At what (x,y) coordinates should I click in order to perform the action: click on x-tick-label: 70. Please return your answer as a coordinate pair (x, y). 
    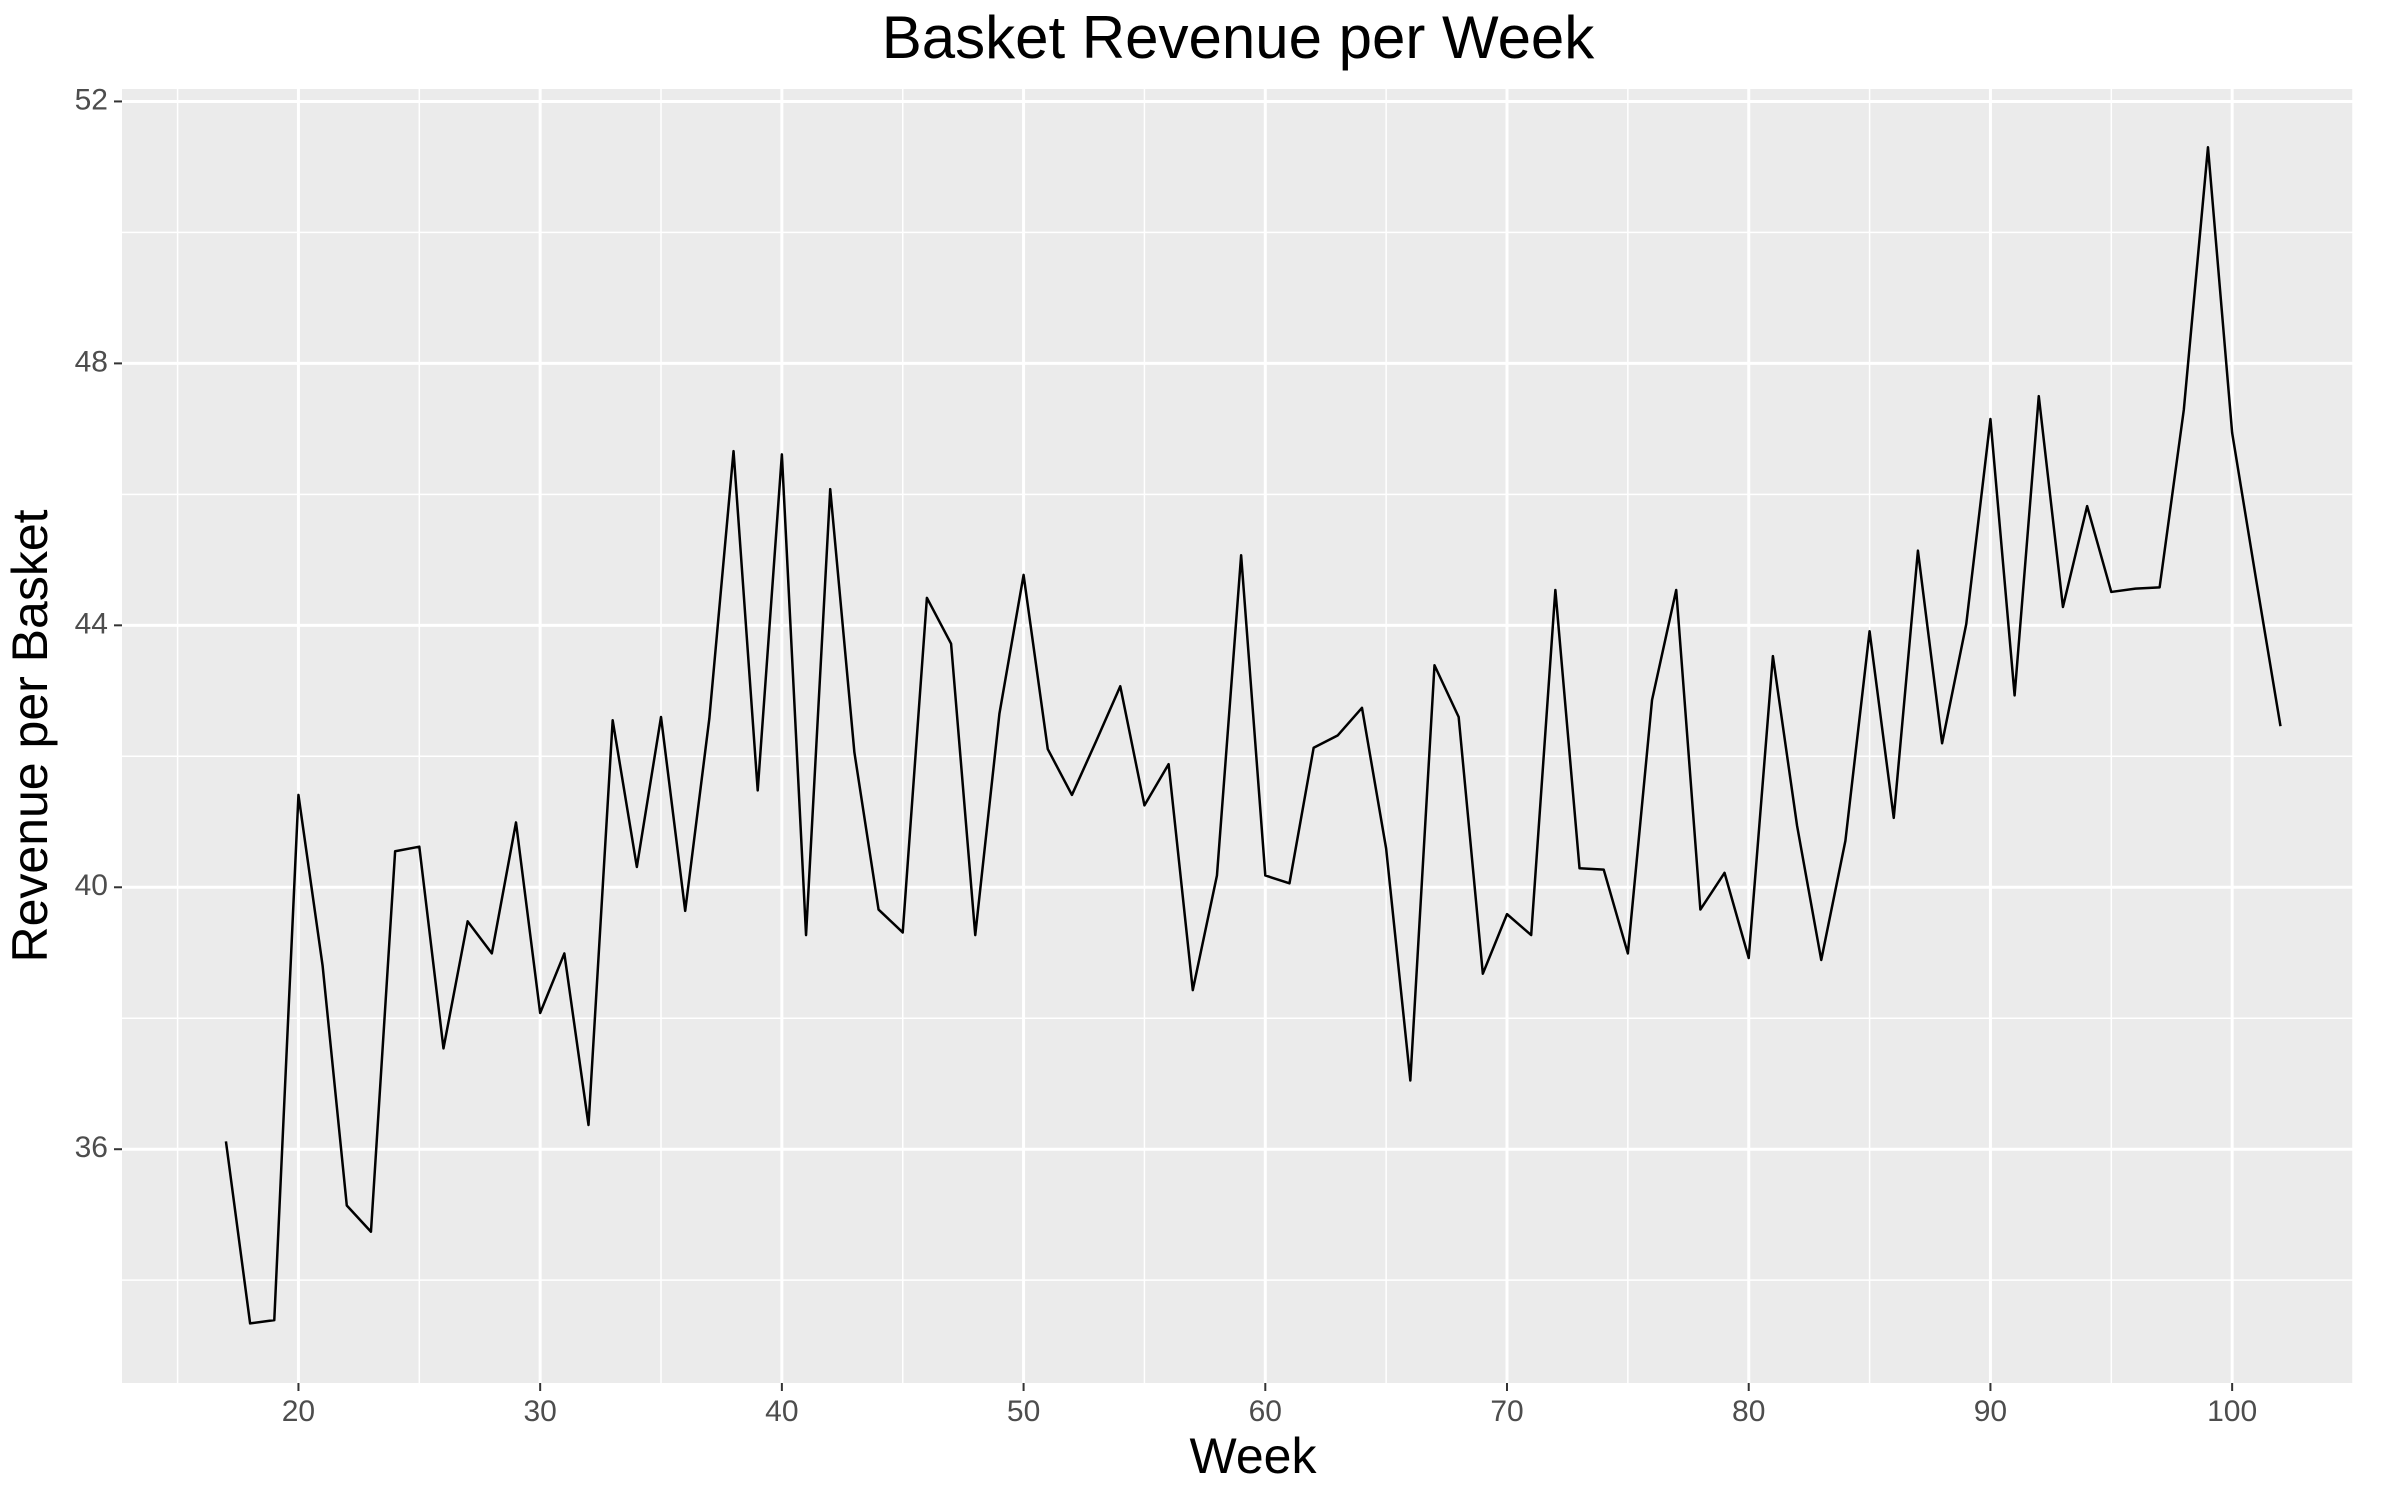
    Looking at the image, I should click on (1506, 1411).